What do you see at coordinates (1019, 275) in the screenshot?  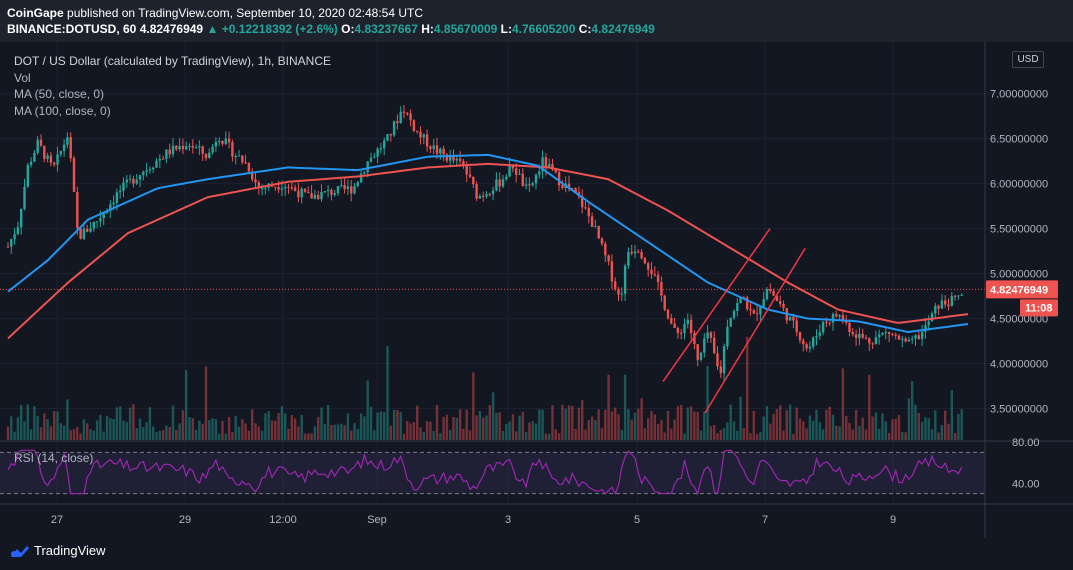 I see `y-tick-label: 5.00000000` at bounding box center [1019, 275].